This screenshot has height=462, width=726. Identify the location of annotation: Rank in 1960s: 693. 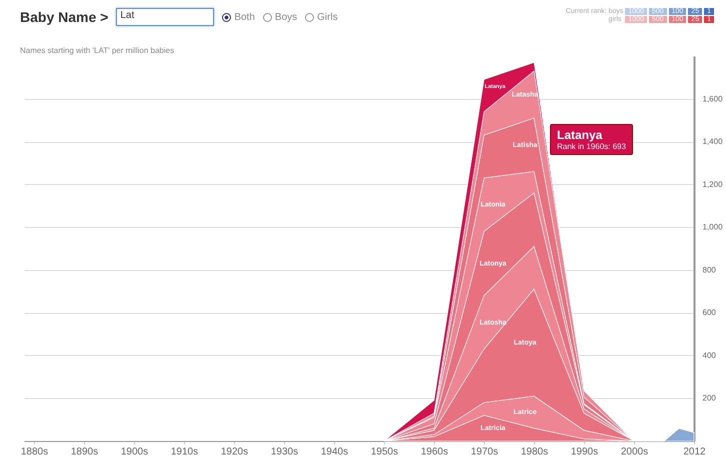
(591, 147).